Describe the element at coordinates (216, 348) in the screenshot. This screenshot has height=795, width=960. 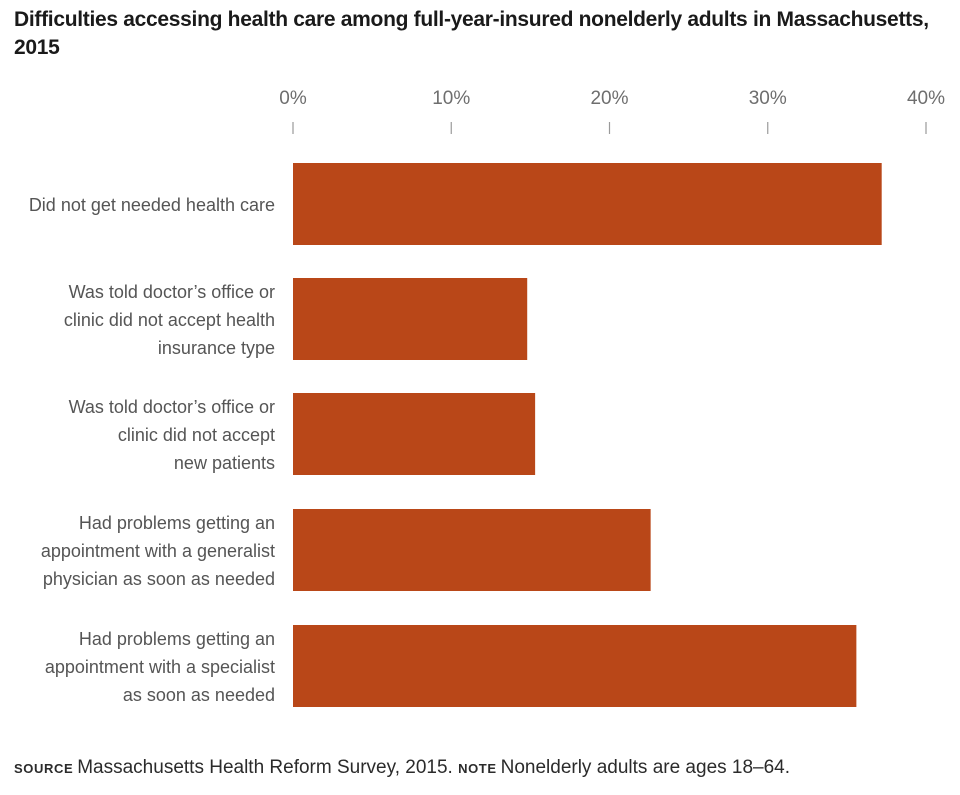
I see `category-label-line: insurance type` at that location.